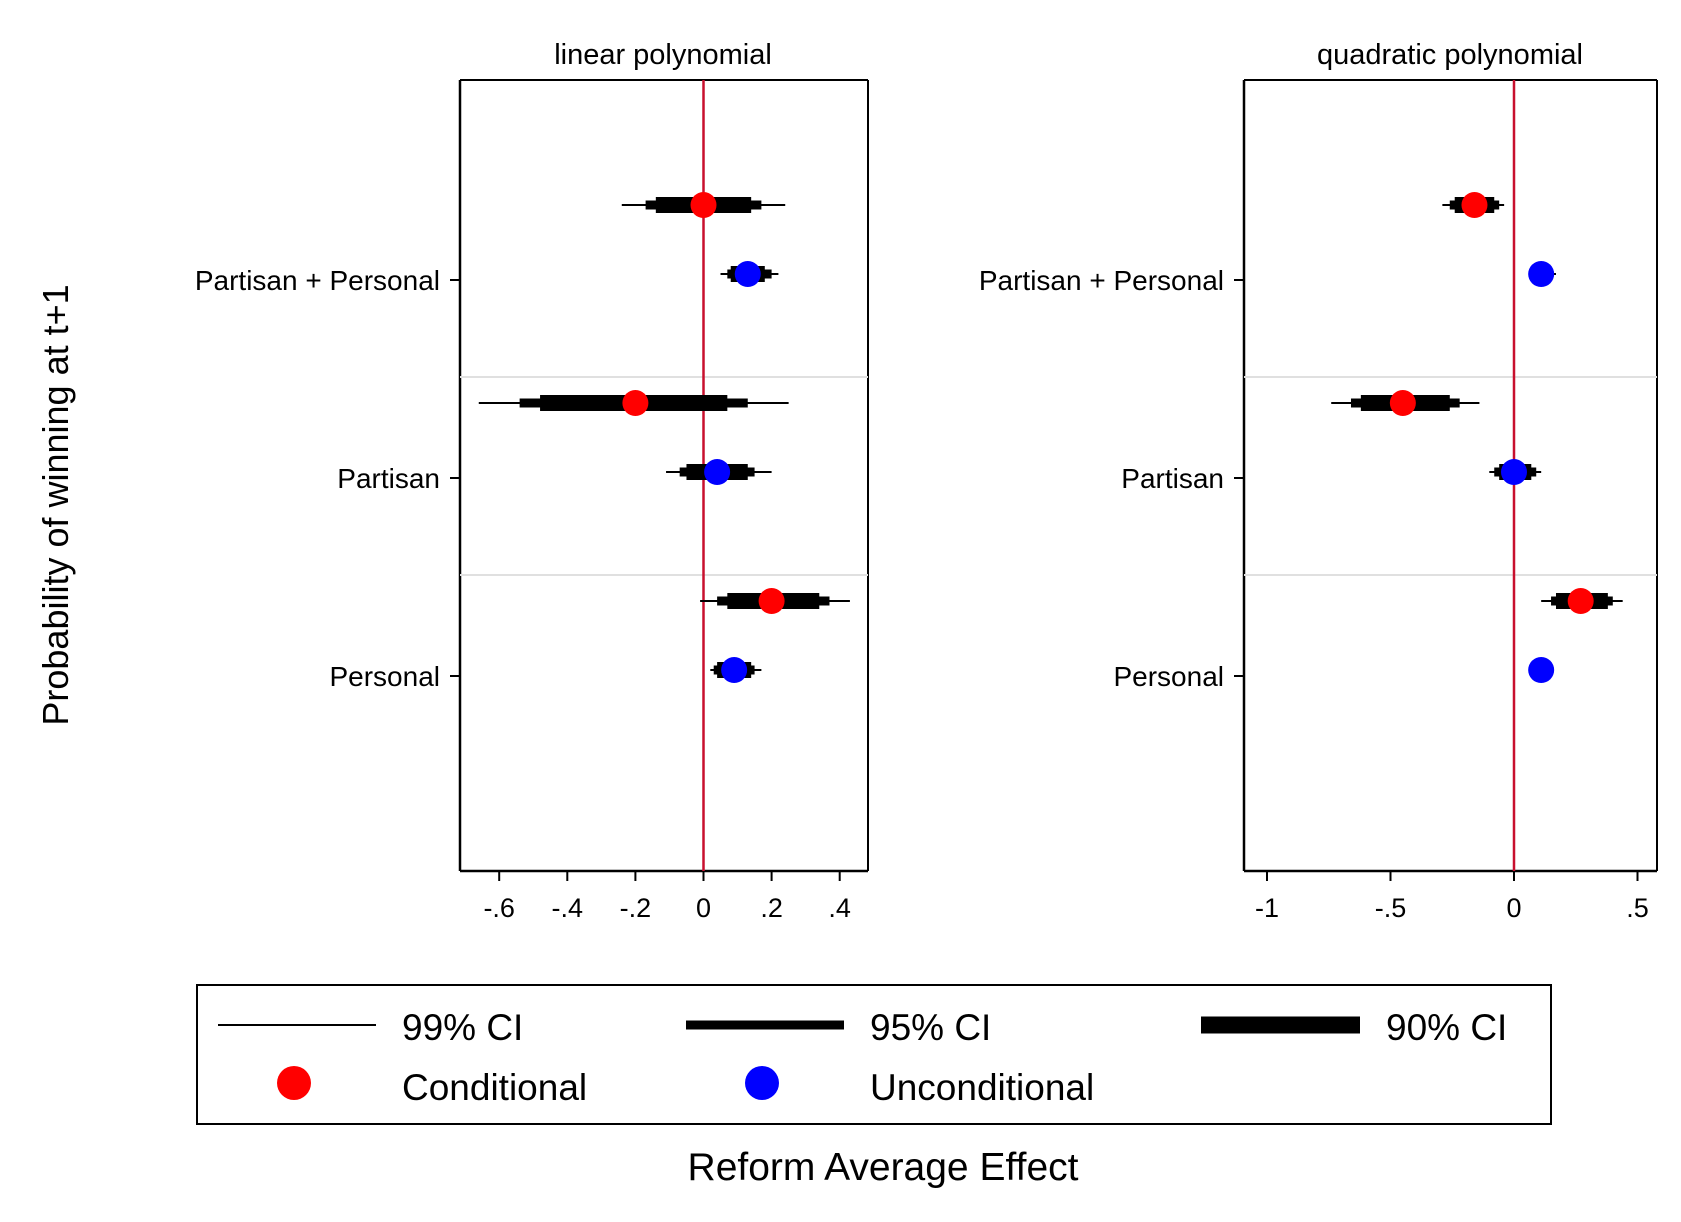 This screenshot has height=1222, width=1681. I want to click on legend-label-ci99: 99% CI, so click(462, 1027).